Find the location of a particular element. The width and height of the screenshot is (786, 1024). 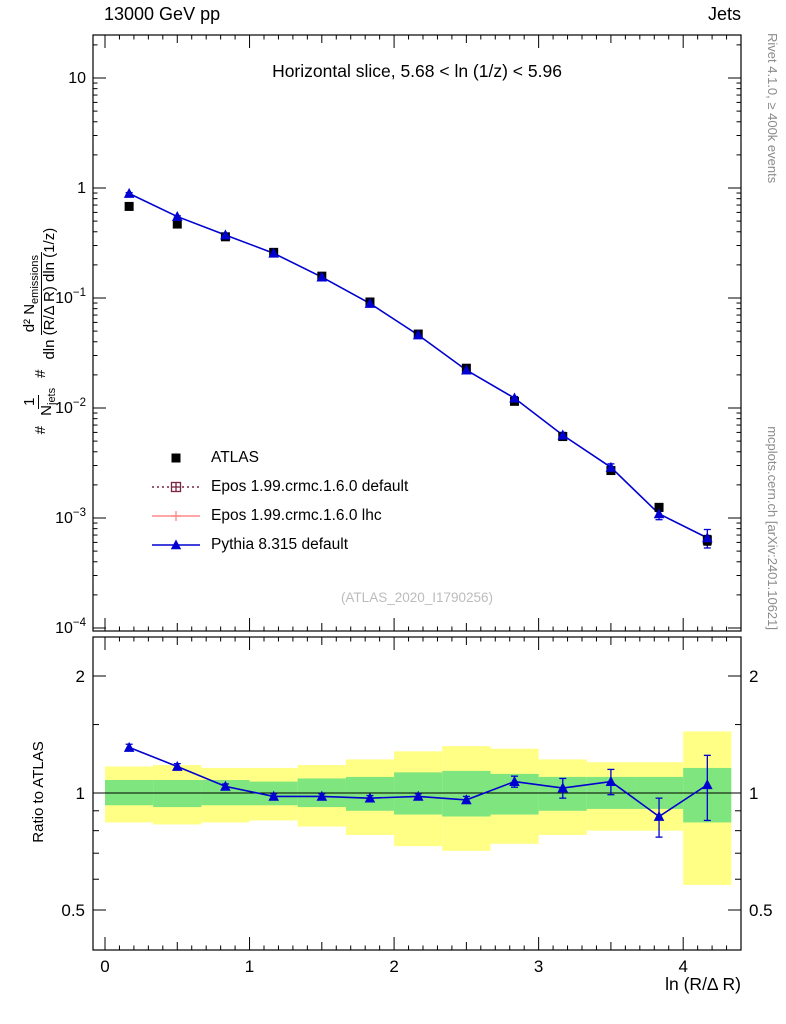

legend-marker-plus is located at coordinates (176, 515).